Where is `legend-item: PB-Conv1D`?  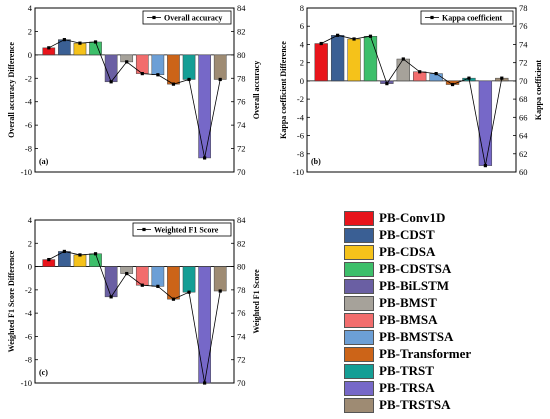 legend-item: PB-Conv1D is located at coordinates (394, 218).